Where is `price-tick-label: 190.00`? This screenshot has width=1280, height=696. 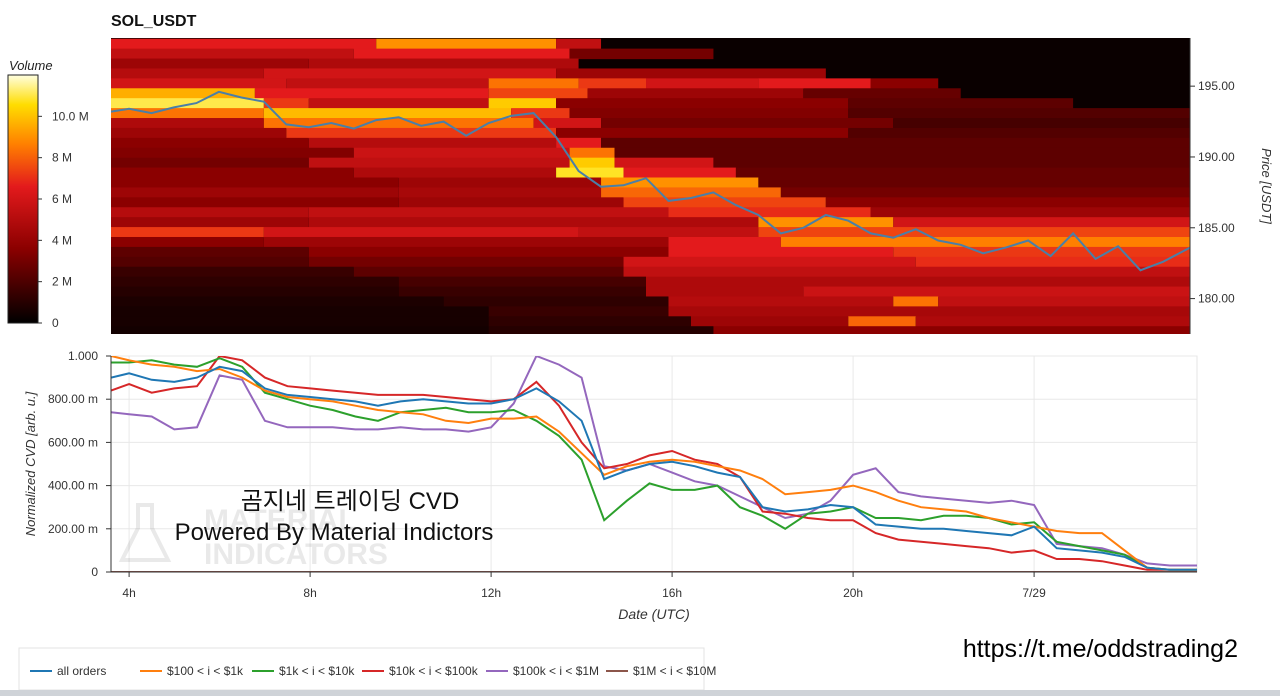 price-tick-label: 190.00 is located at coordinates (1216, 157).